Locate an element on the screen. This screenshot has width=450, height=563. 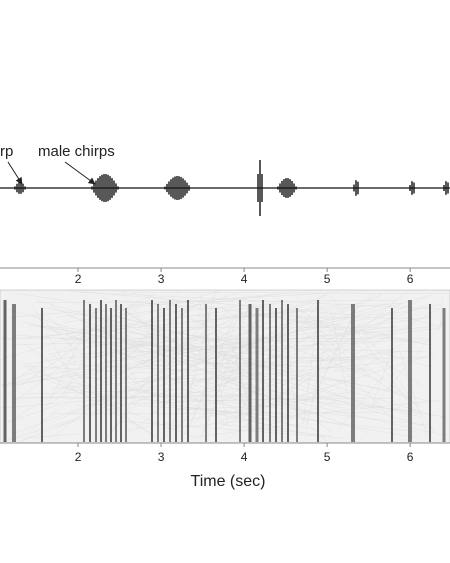
x-tick-label: 6 is located at coordinates (410, 279).